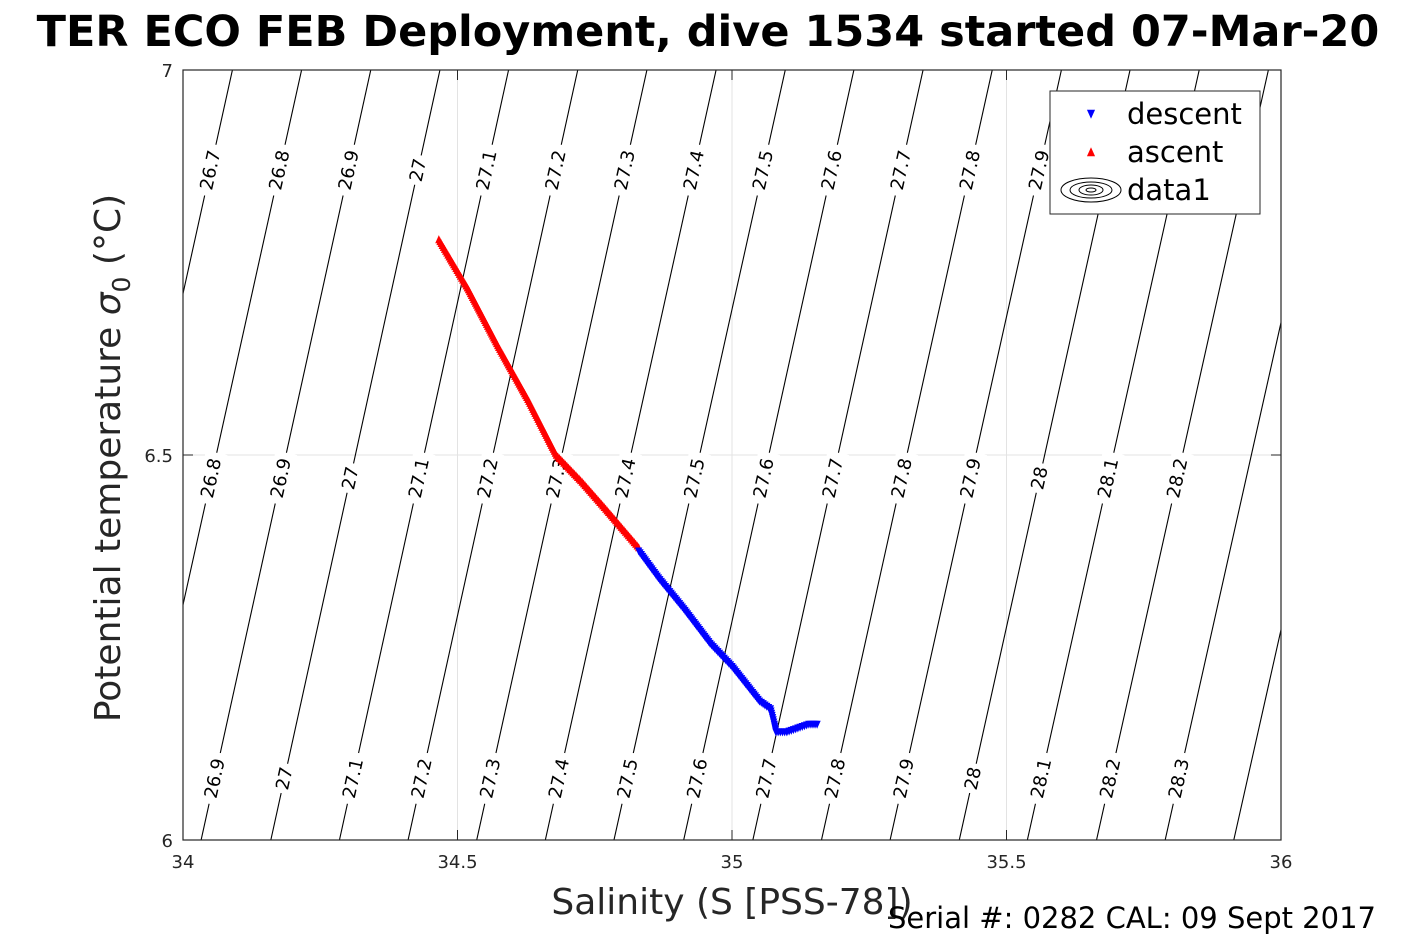  What do you see at coordinates (1169, 190) in the screenshot?
I see `legend-label: data1` at bounding box center [1169, 190].